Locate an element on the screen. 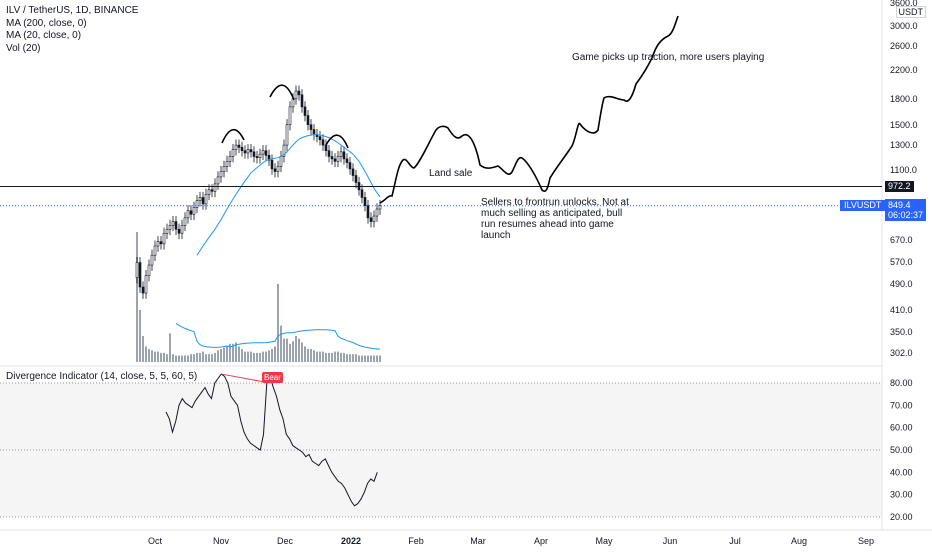 This screenshot has width=932, height=555. price-tick-label: 2200.0 is located at coordinates (904, 70).